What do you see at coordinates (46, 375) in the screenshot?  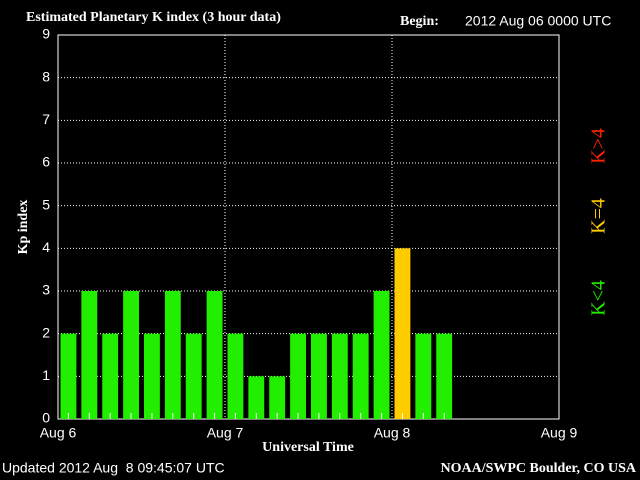 I see `y-tick-label: 1` at bounding box center [46, 375].